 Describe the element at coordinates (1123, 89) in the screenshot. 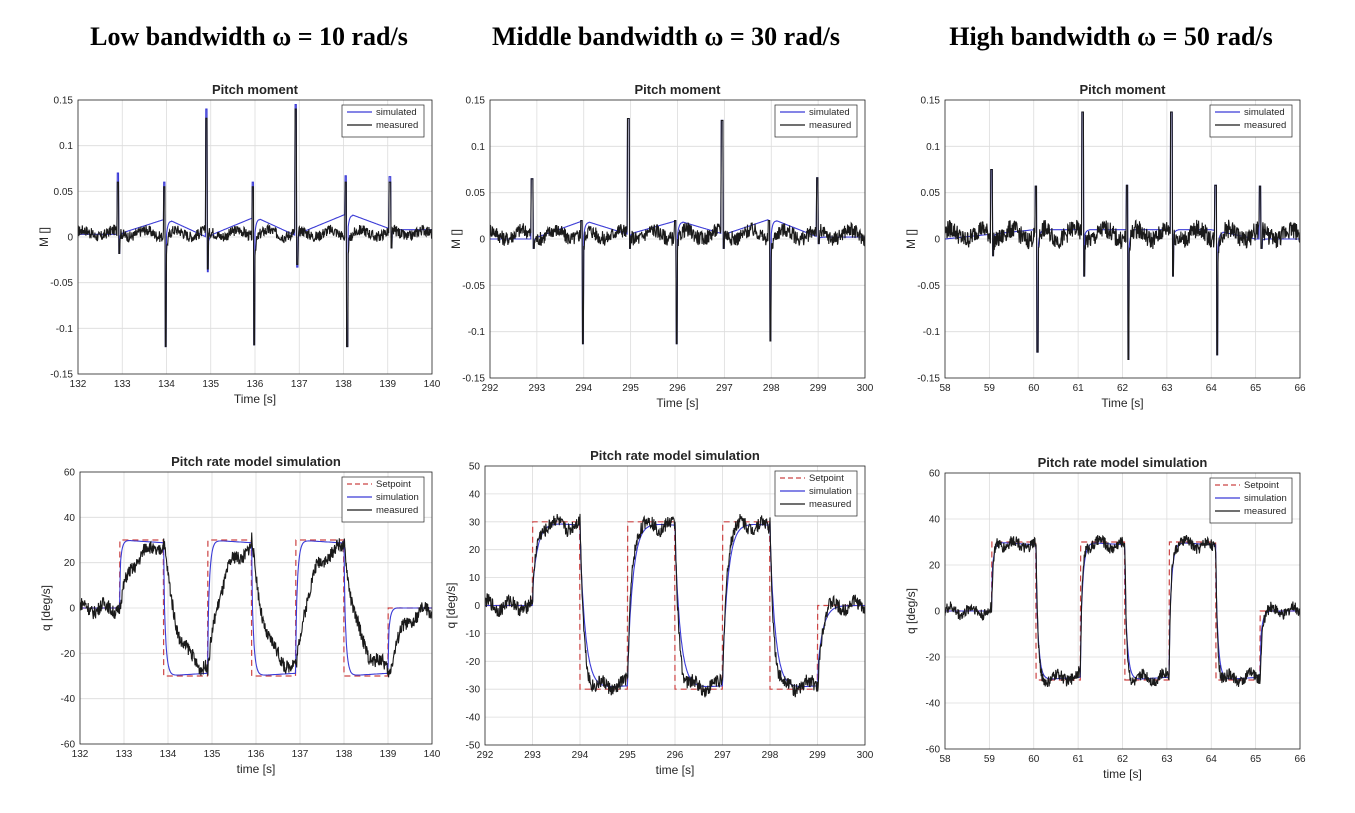

I see `chart-title: Pitch moment` at that location.